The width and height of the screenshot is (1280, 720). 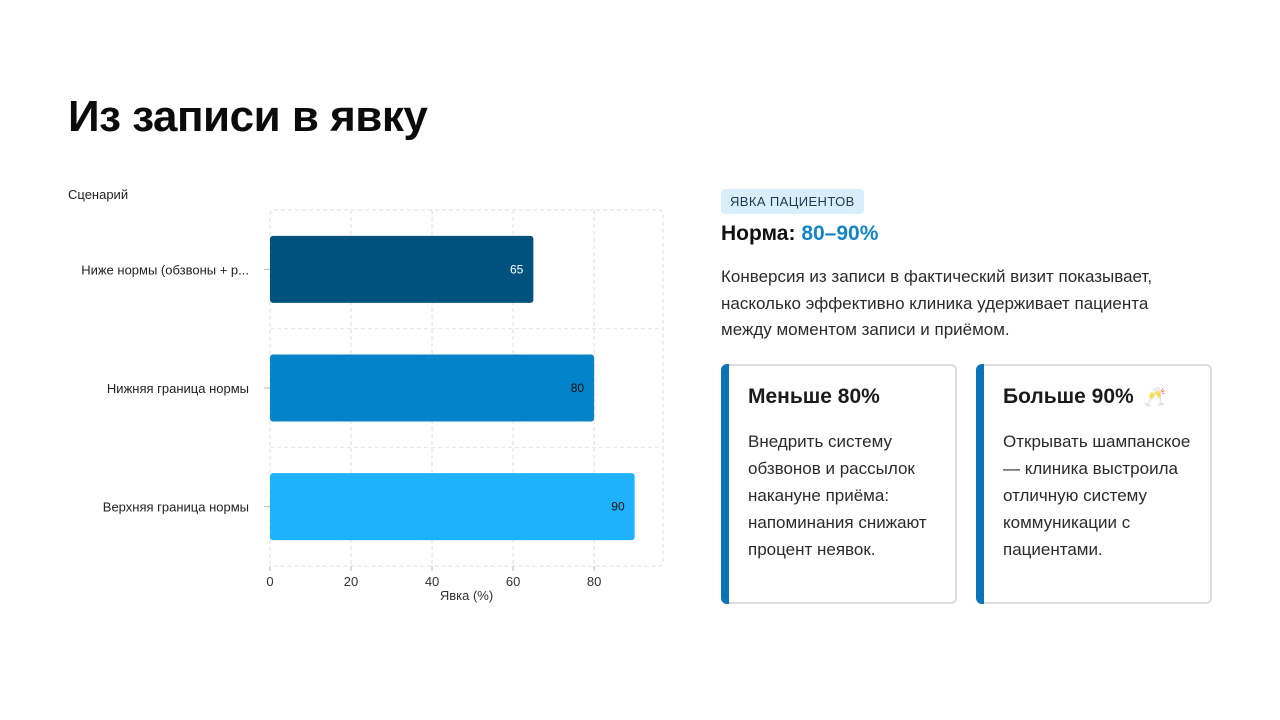 I want to click on card-title: Меньше 80%, so click(x=814, y=396).